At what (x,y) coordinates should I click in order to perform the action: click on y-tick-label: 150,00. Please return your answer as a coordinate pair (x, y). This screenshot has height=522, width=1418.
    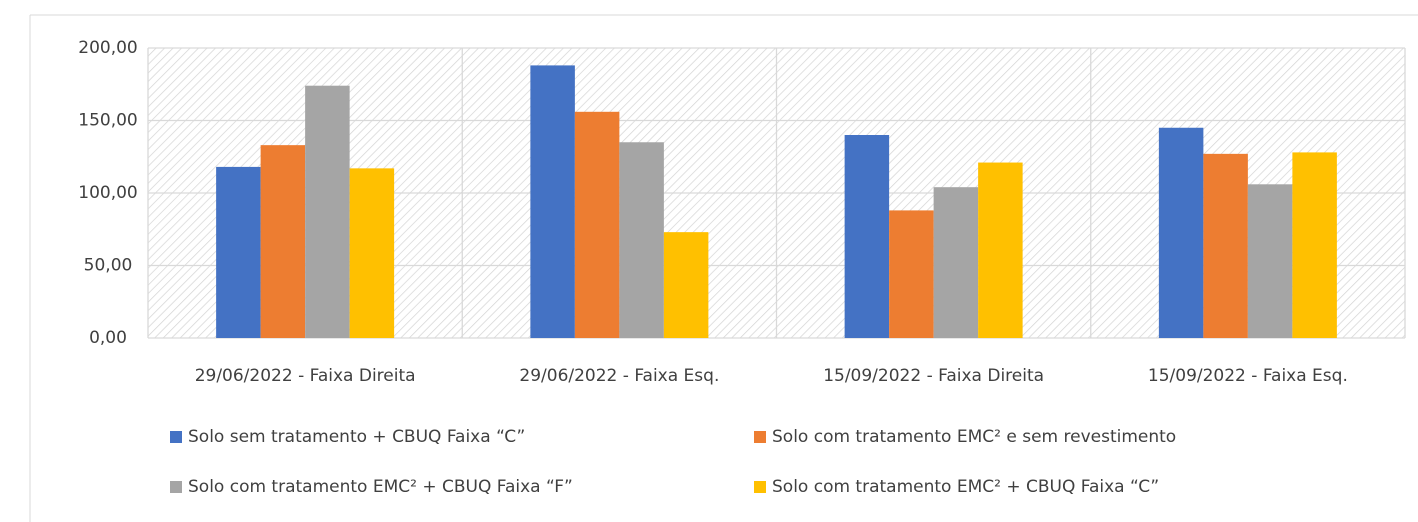
    Looking at the image, I should click on (107, 121).